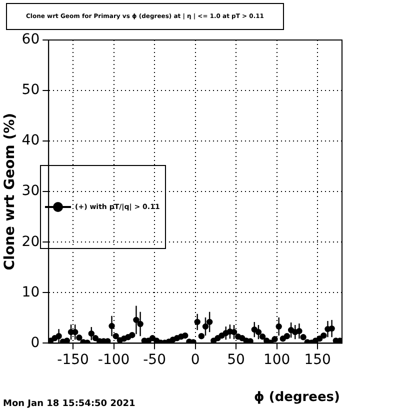  What do you see at coordinates (31, 292) in the screenshot?
I see `y-tick-label: 10` at bounding box center [31, 292].